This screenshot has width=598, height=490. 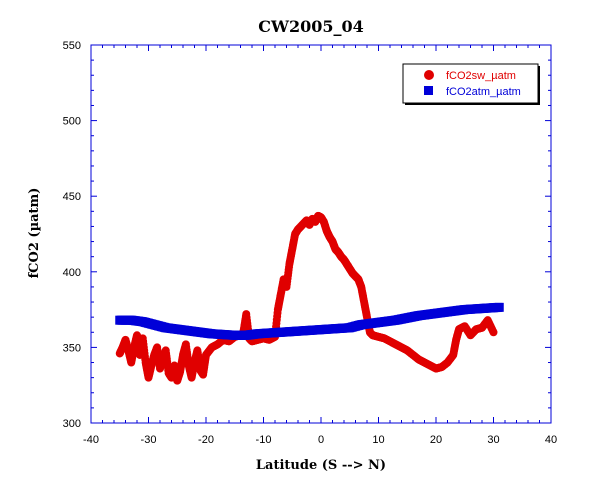 What do you see at coordinates (429, 75) in the screenshot?
I see `legend-marker-circle` at bounding box center [429, 75].